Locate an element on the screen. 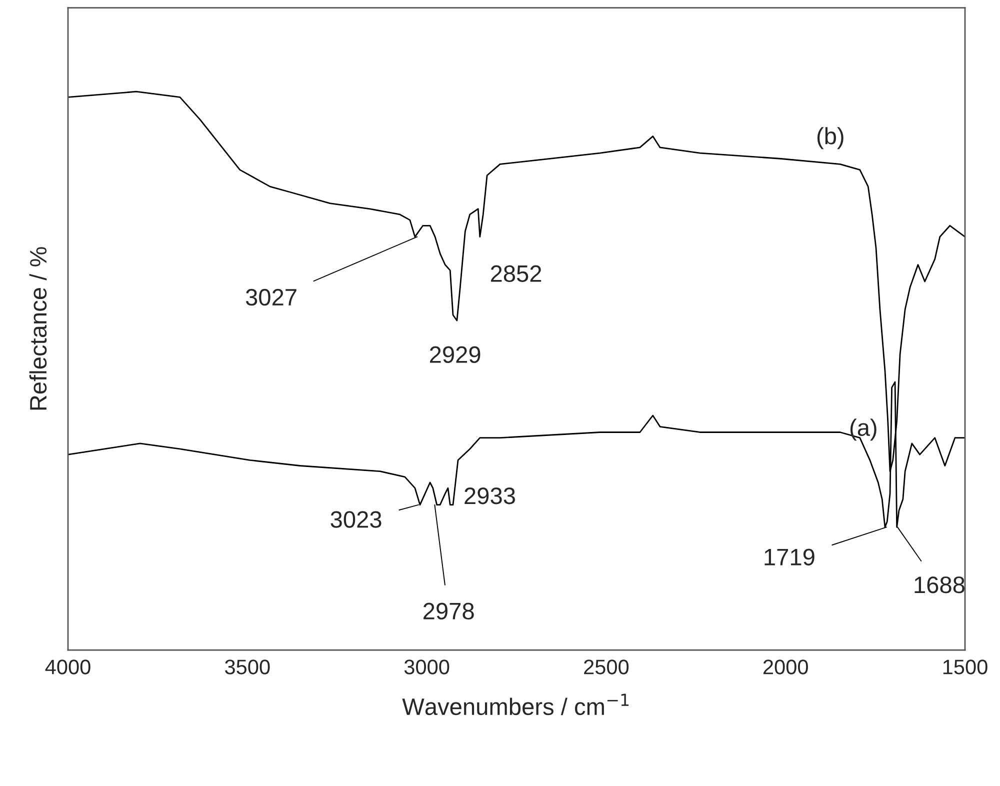  x-tick-label: 3000 is located at coordinates (427, 667).